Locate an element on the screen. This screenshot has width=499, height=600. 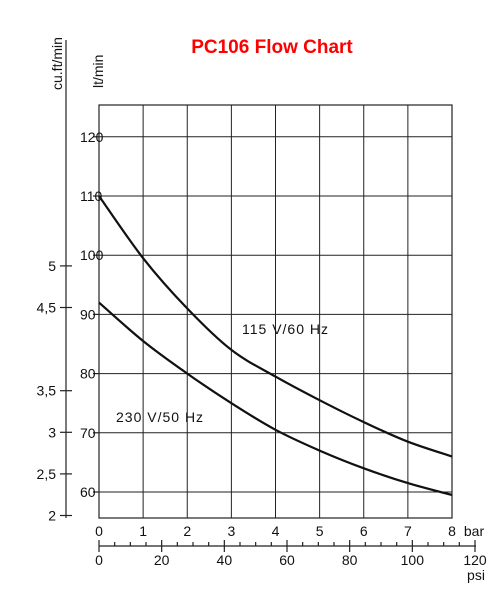
lt-axis-label: lt/min is located at coordinates (98, 71).